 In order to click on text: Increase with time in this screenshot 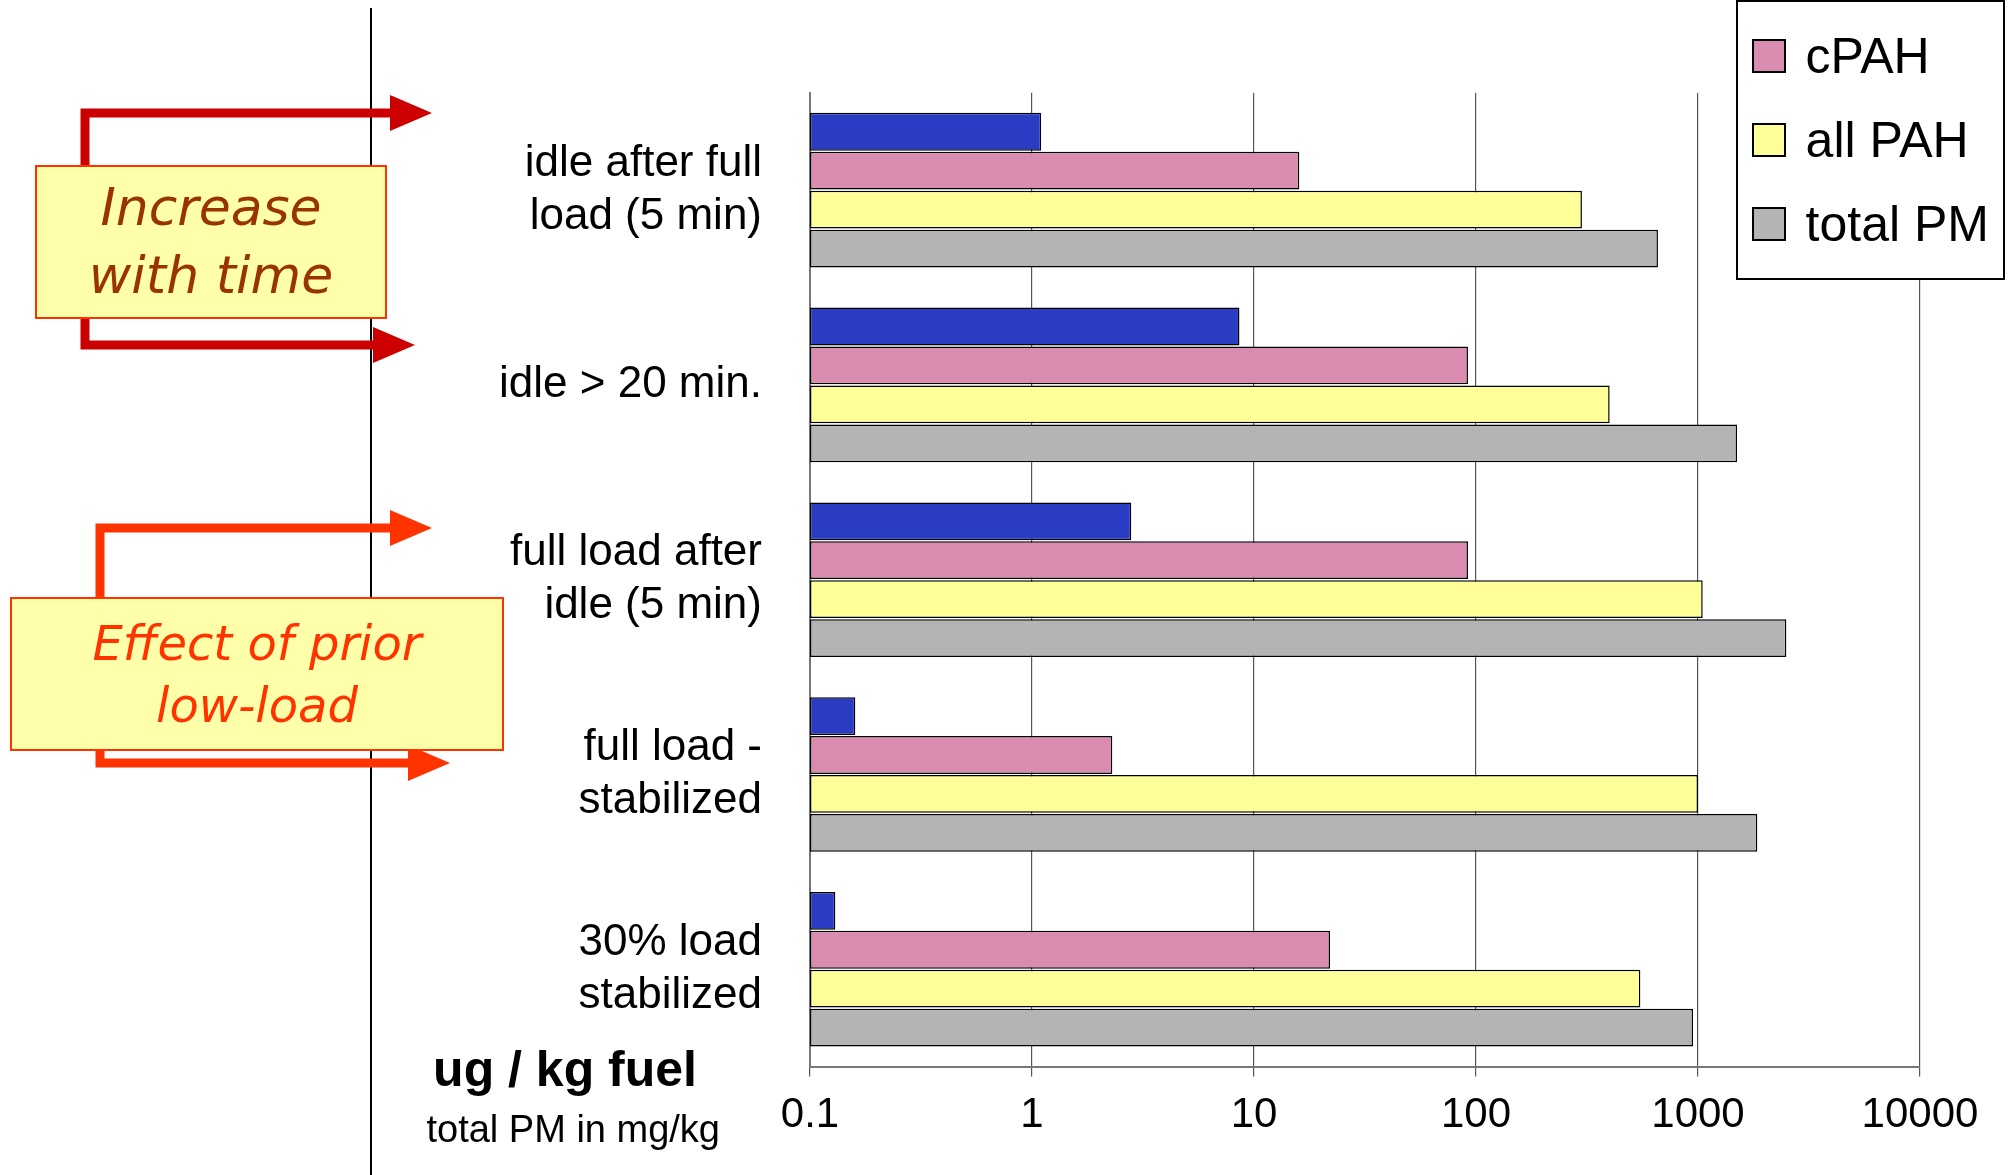, I will do `click(211, 242)`.